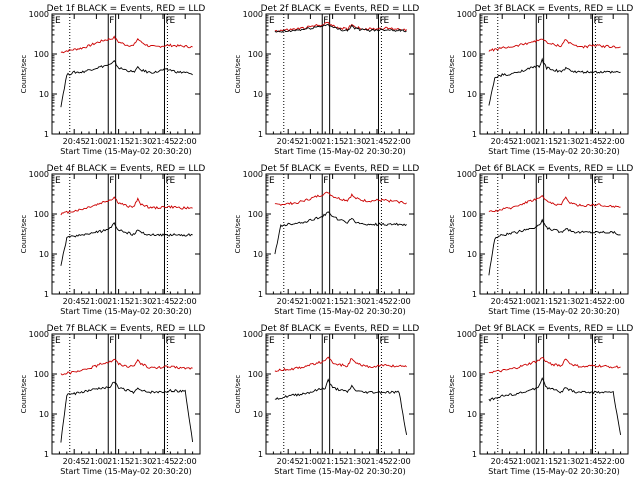 The height and width of the screenshot is (480, 640). I want to click on det2-ylabel: Counts/sec, so click(238, 74).